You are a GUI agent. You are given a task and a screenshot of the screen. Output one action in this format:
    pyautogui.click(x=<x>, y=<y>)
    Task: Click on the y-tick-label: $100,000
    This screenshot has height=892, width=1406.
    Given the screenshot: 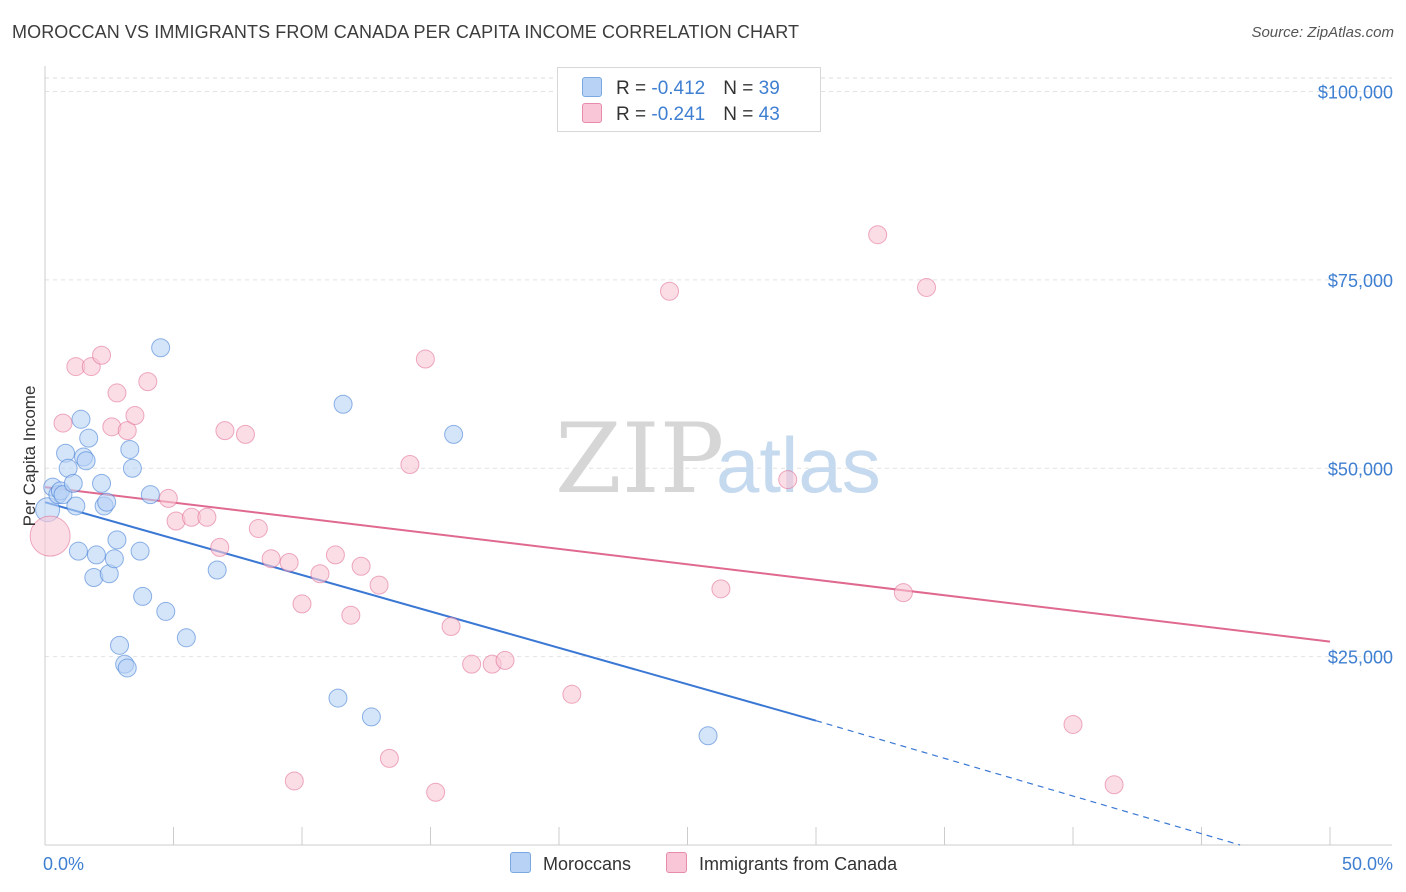 What is the action you would take?
    pyautogui.click(x=1355, y=93)
    